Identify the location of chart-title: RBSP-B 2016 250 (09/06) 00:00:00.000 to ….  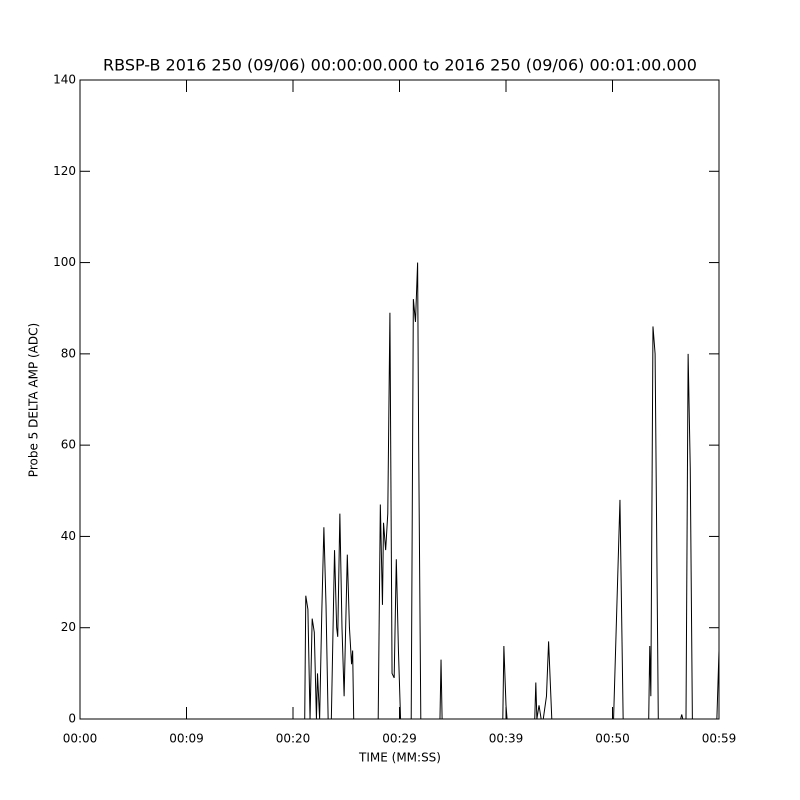
(400, 65).